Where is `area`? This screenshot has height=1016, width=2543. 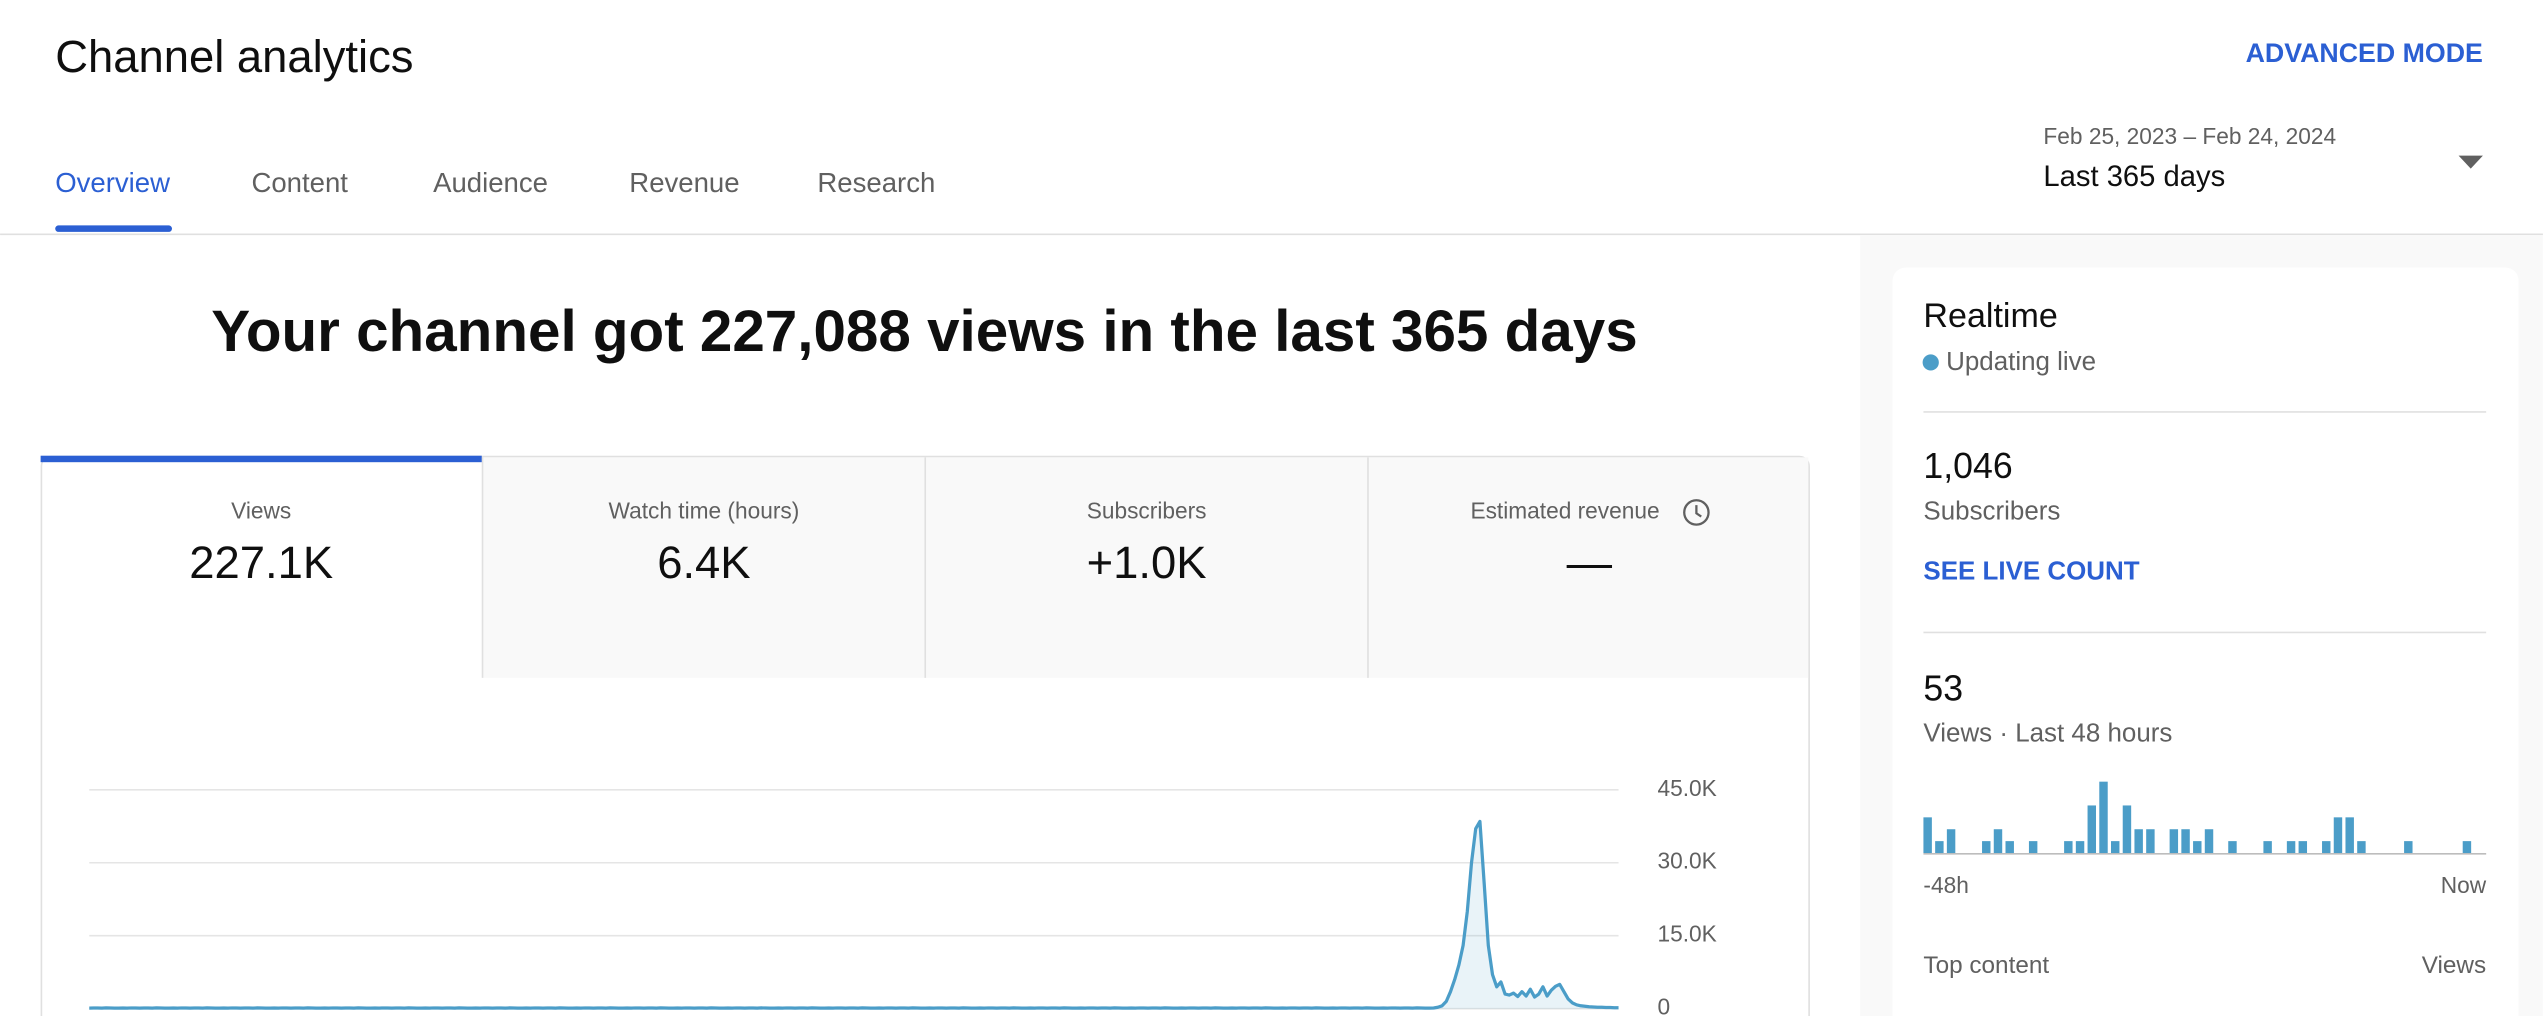
area is located at coordinates (854, 915).